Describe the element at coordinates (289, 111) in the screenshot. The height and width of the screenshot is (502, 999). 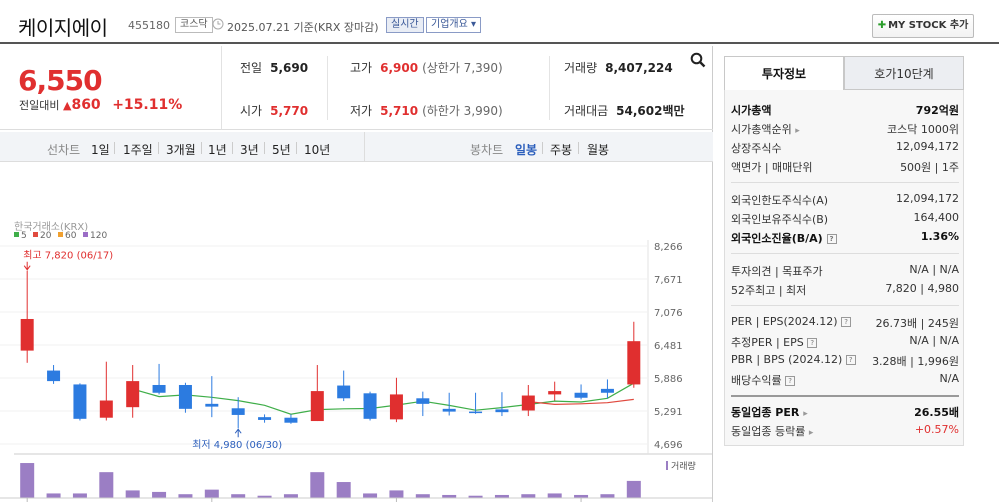
I see `open-value: 5,770` at that location.